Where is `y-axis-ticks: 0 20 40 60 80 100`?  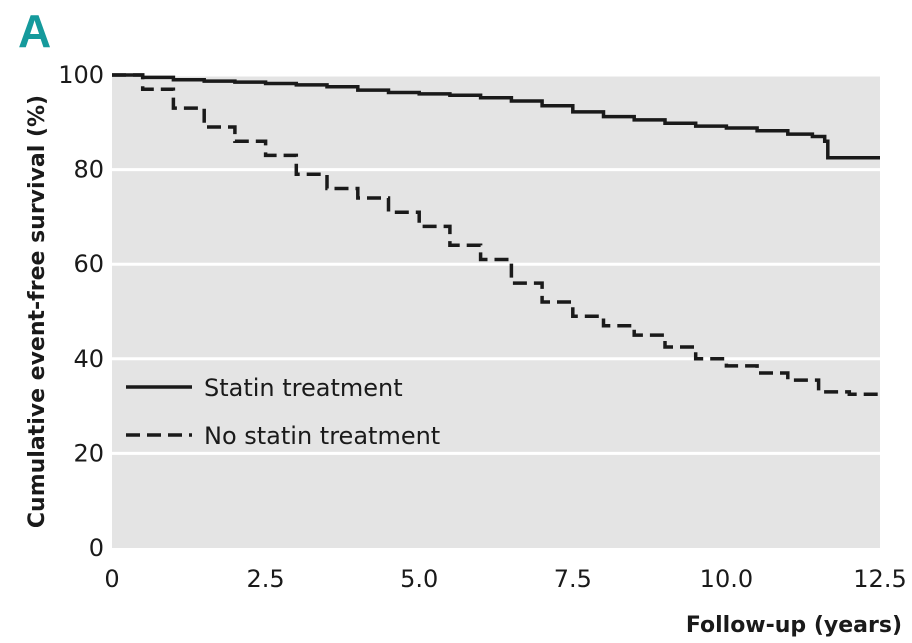
y-axis-ticks: 0 20 40 60 80 100 is located at coordinates (81, 311).